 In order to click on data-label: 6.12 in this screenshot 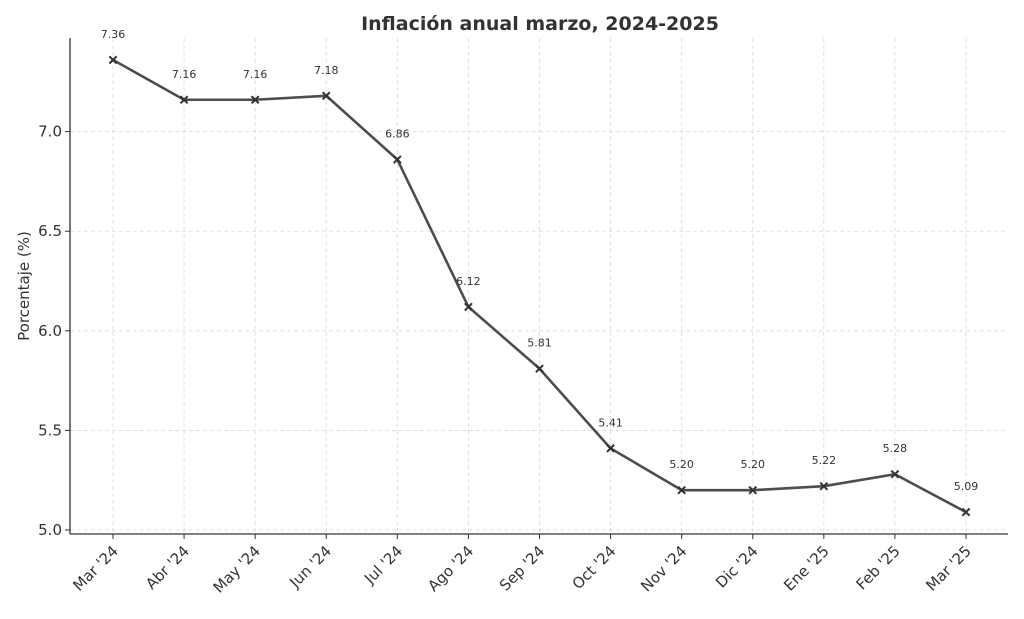, I will do `click(468, 281)`.